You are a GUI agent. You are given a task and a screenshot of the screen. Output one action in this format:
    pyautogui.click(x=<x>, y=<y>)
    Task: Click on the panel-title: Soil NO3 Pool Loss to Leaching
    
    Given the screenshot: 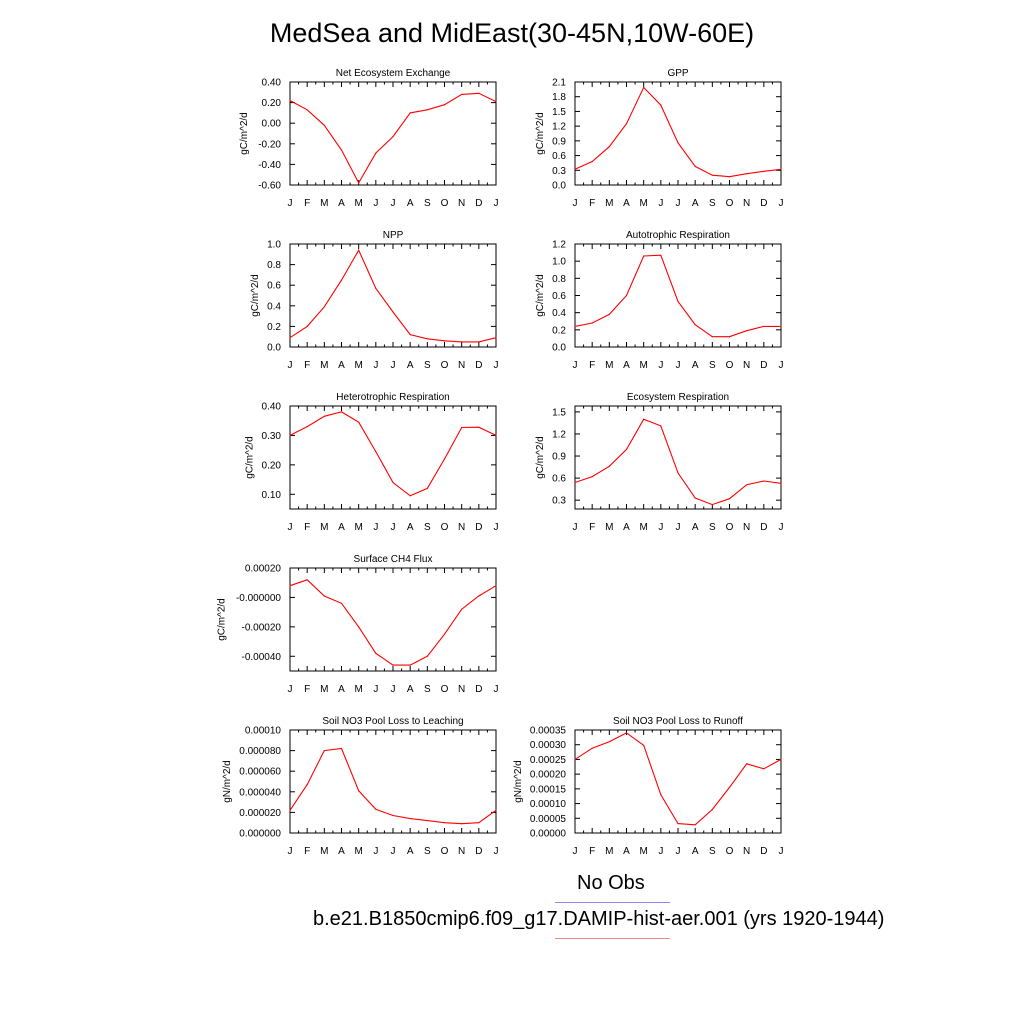 What is the action you would take?
    pyautogui.click(x=392, y=721)
    